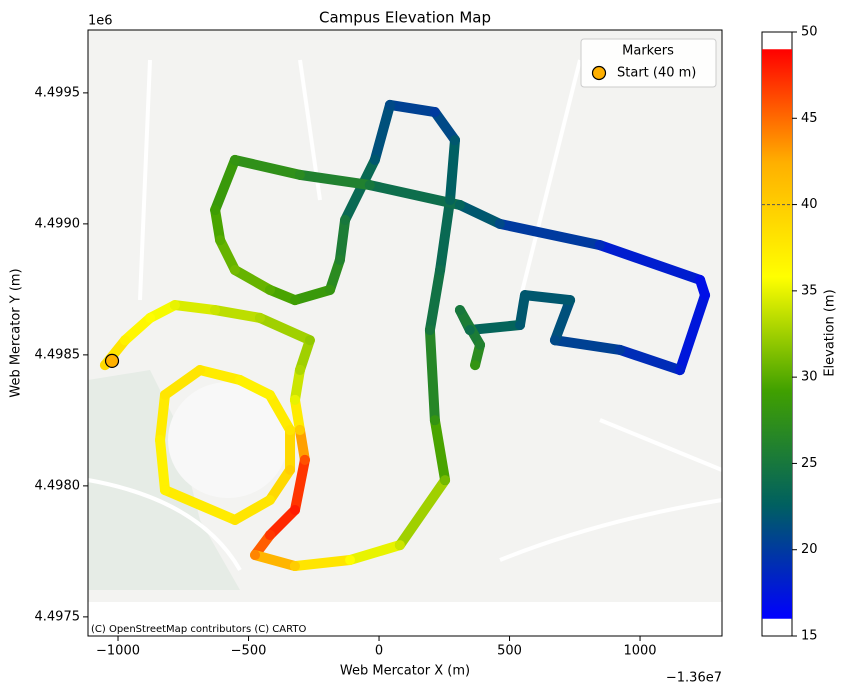 This screenshot has height=690, width=848. Describe the element at coordinates (809, 32) in the screenshot. I see `colorbar-tick-label: 50` at that location.